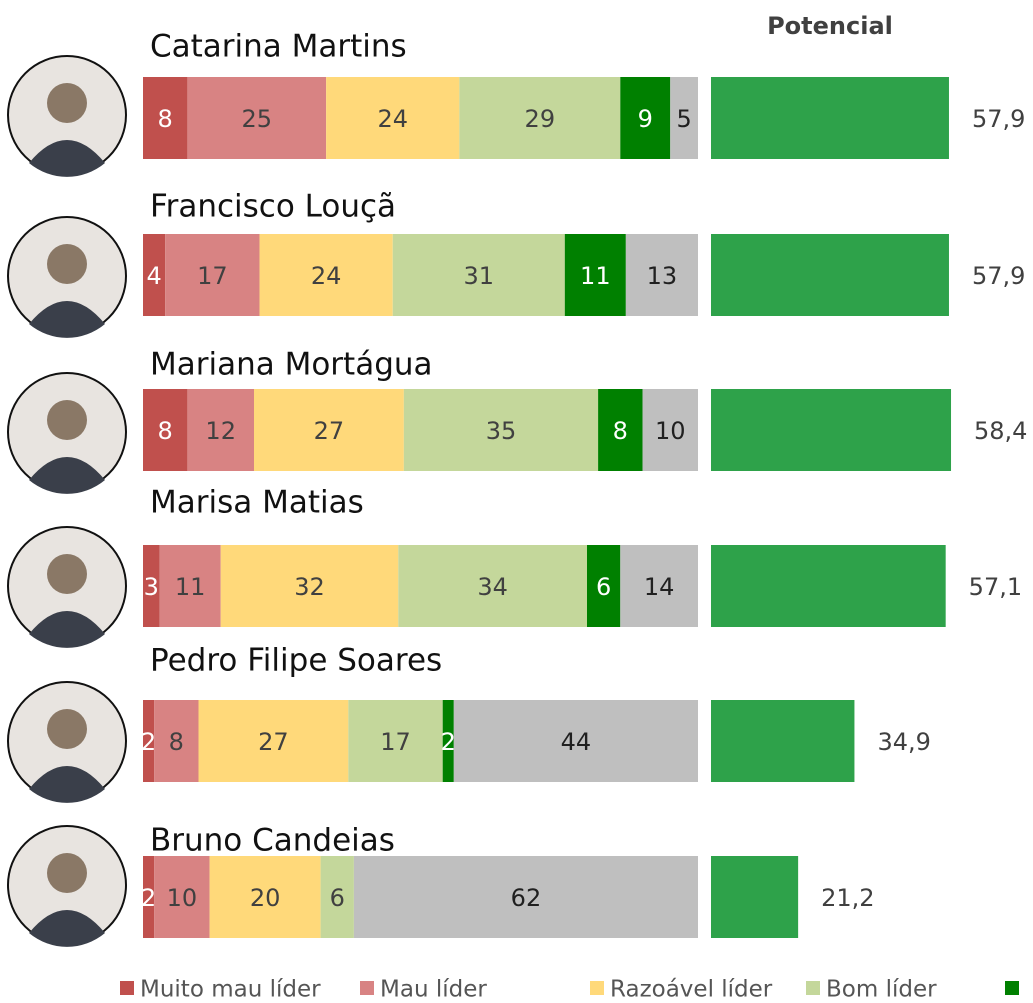 This screenshot has width=1033, height=1003. I want to click on data-label: 13, so click(662, 276).